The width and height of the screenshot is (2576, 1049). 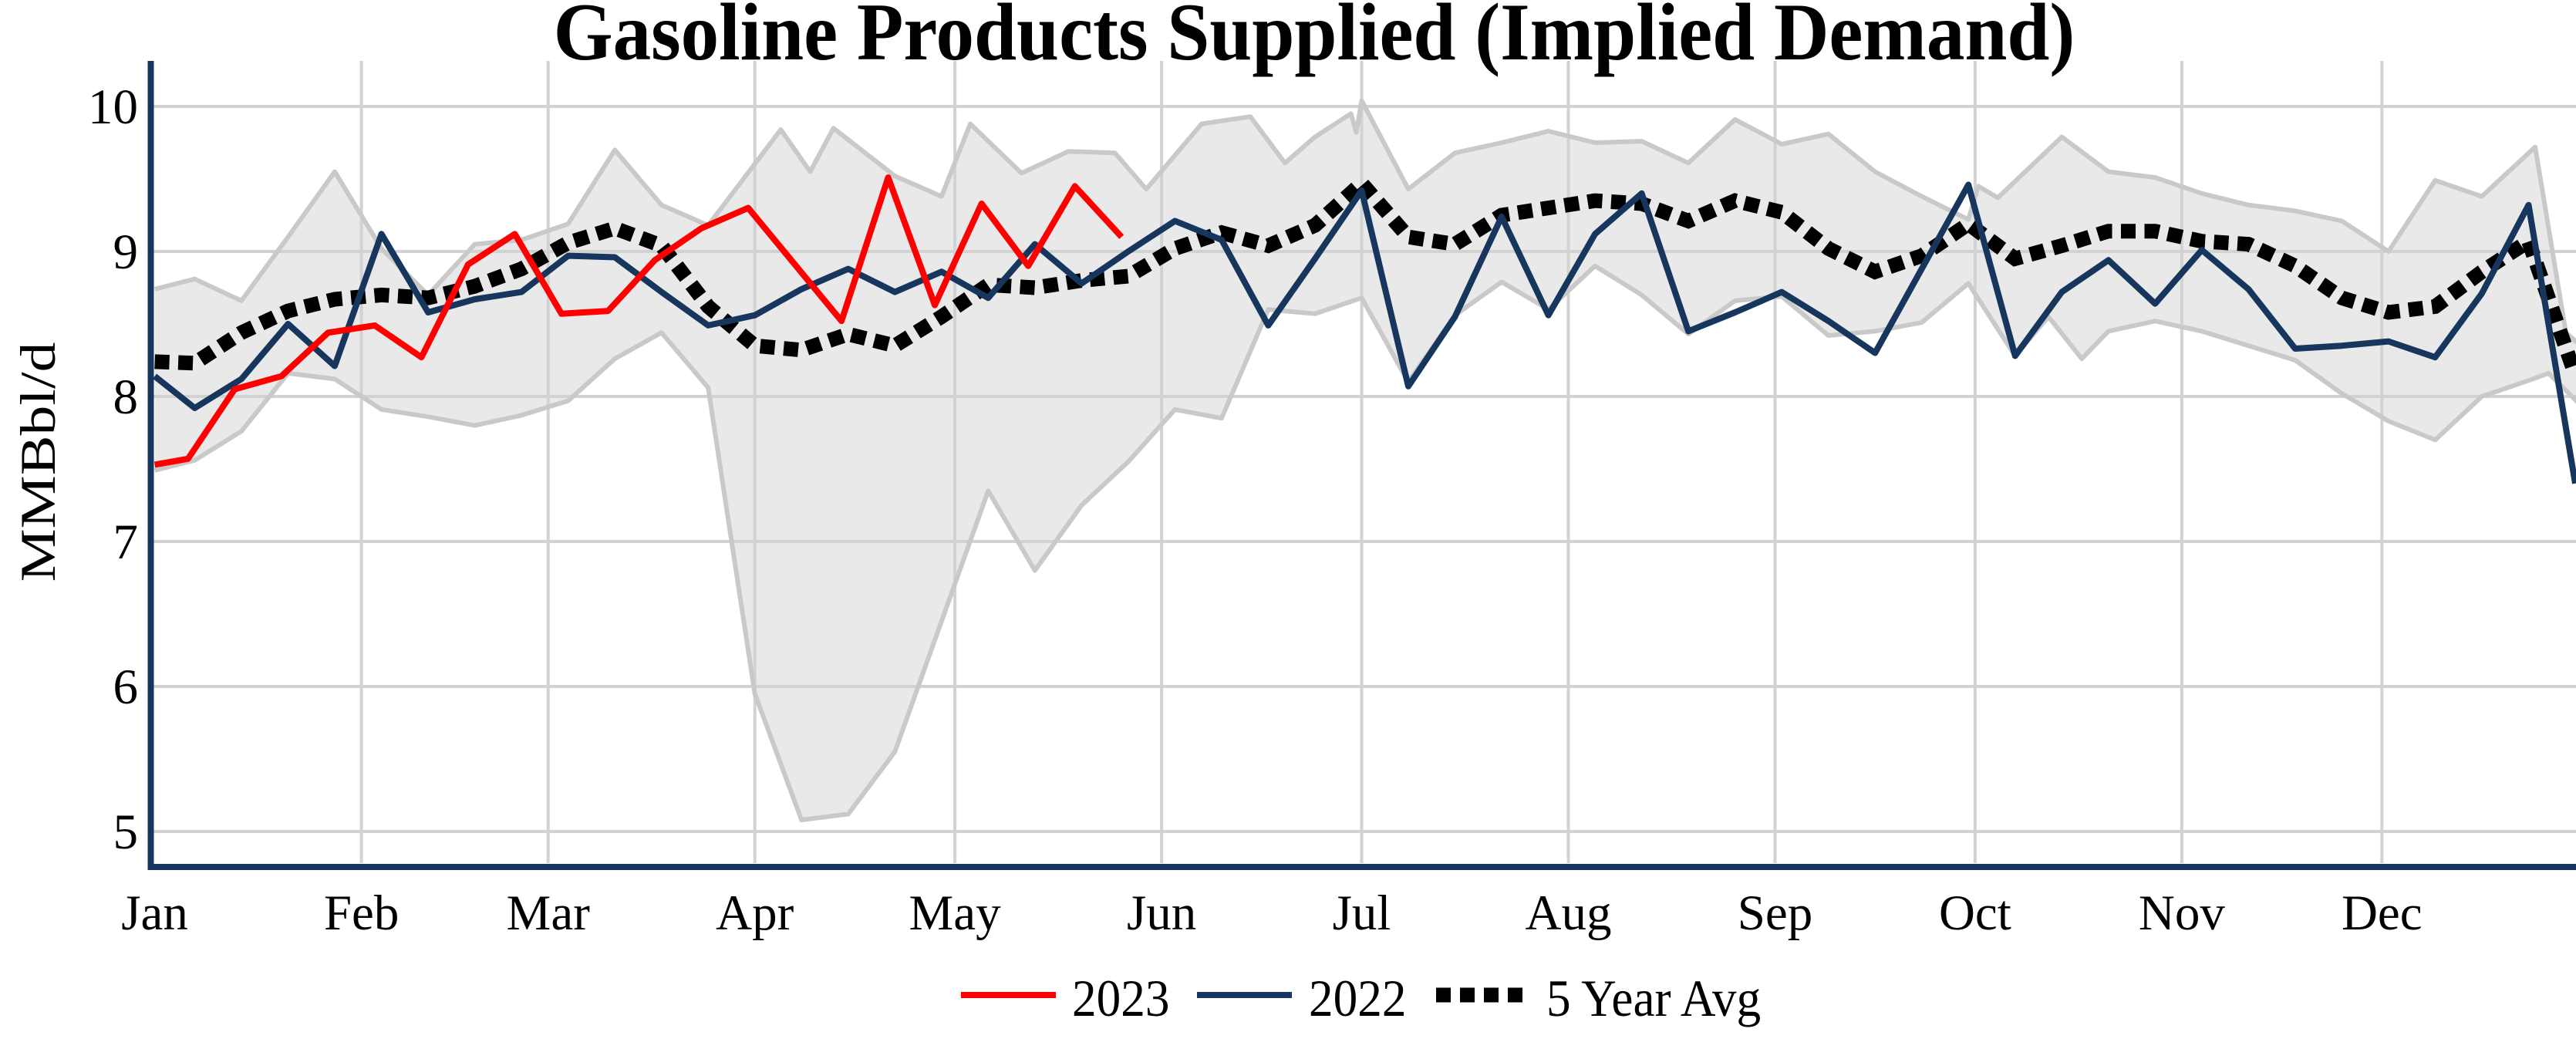 I want to click on svg-text: Apr, so click(x=755, y=913).